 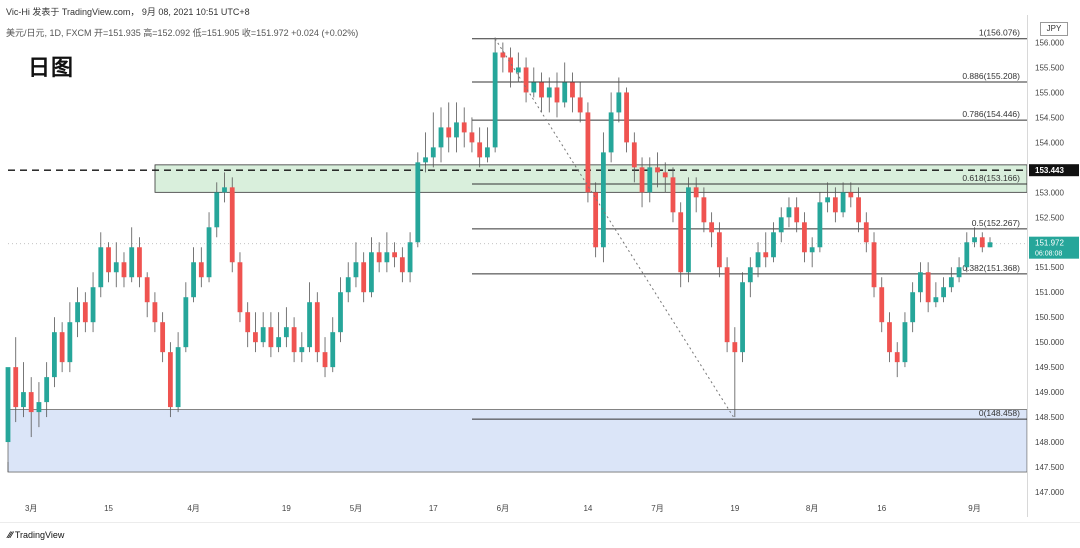 What do you see at coordinates (1054, 29) in the screenshot?
I see `currency-badge: JPY` at bounding box center [1054, 29].